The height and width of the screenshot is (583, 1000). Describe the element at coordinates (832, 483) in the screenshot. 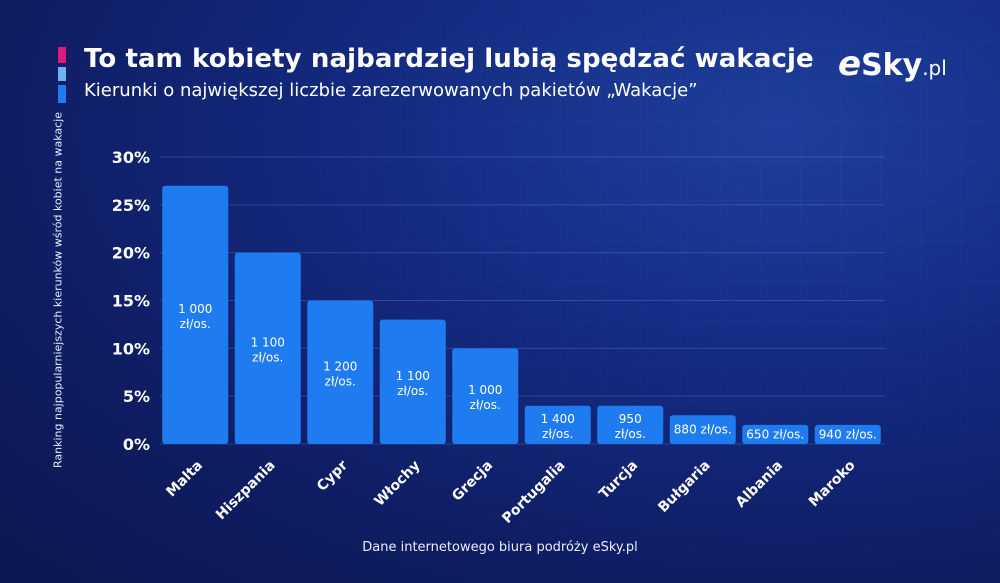

I see `x-category-label: Maroko` at that location.